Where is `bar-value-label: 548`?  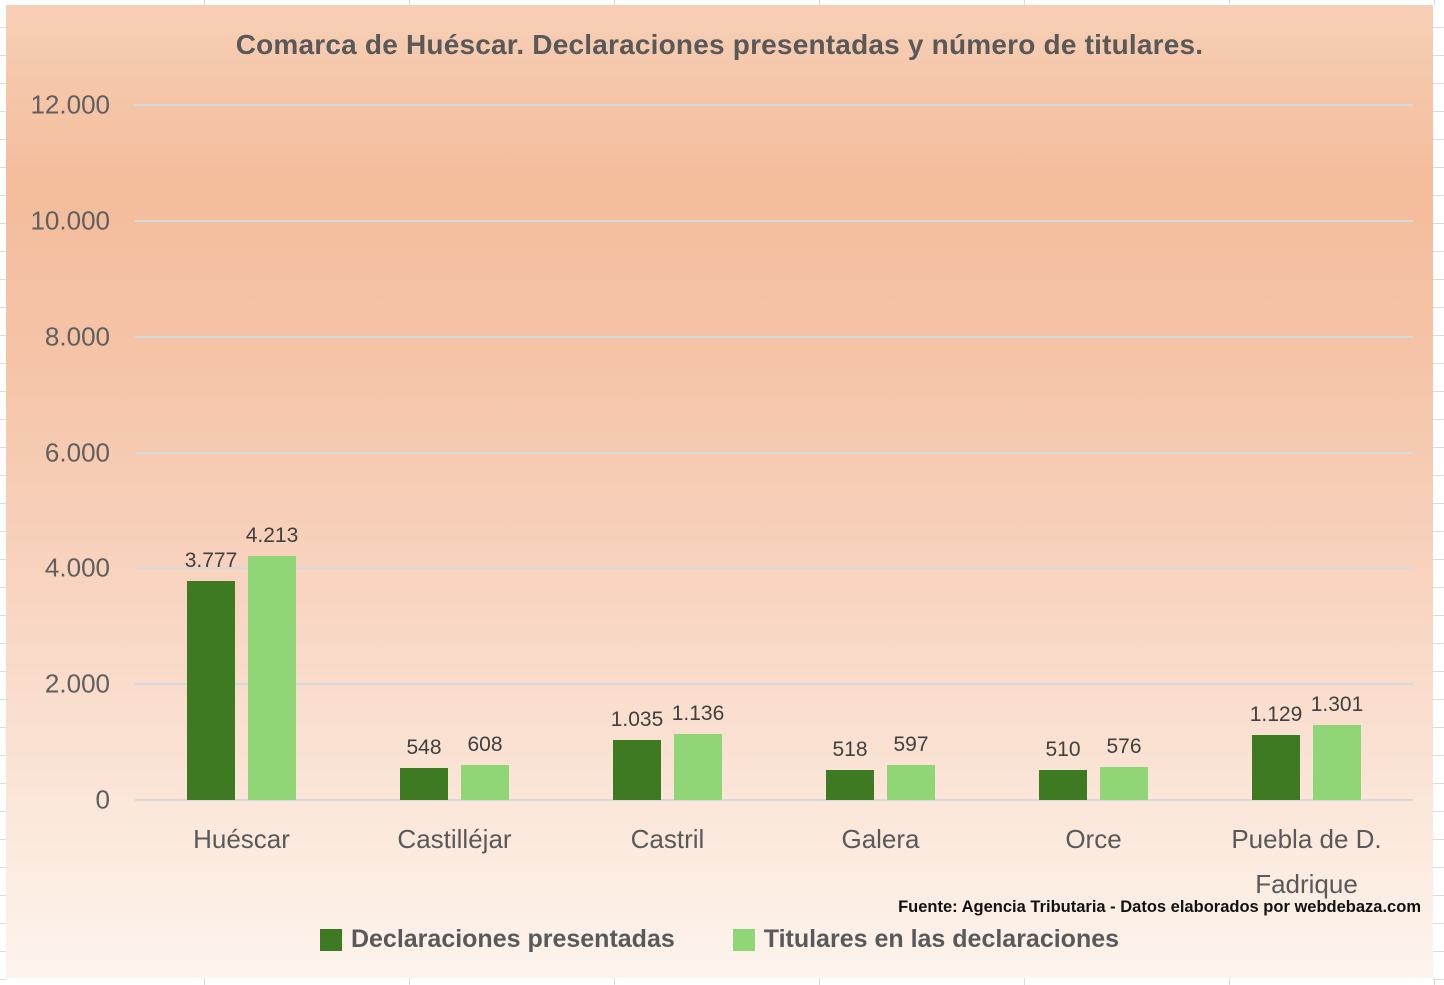
bar-value-label: 548 is located at coordinates (424, 748).